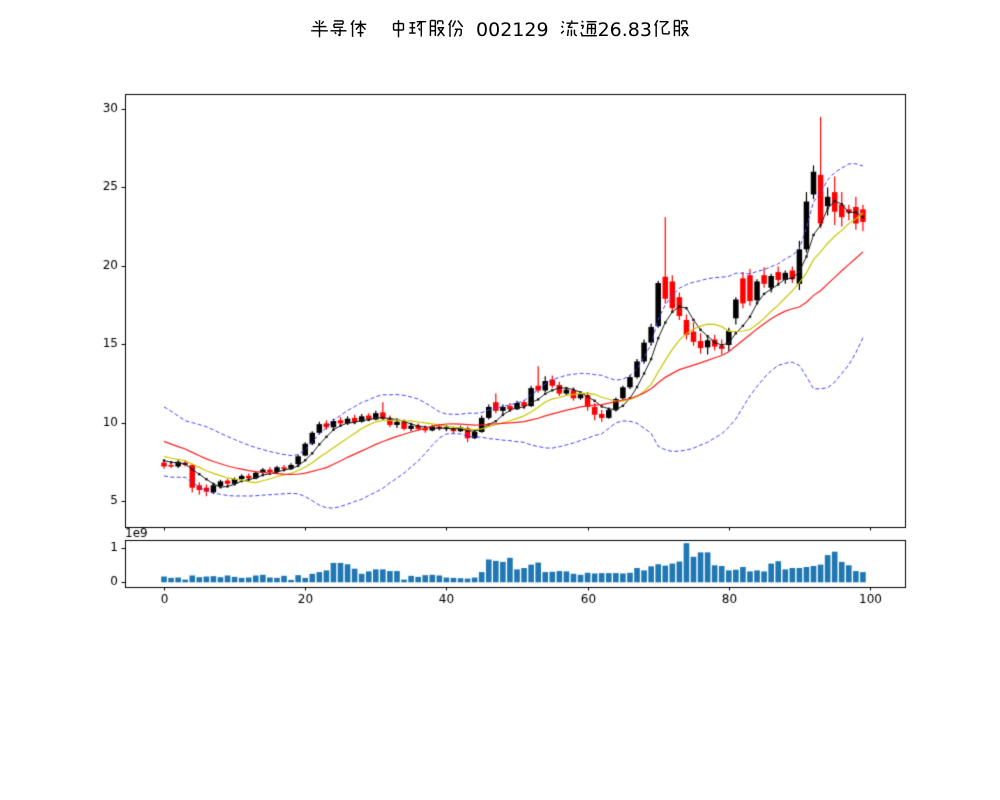 This screenshot has height=800, width=1000. I want to click on chart-title: 002129 26.83, so click(500, 30).